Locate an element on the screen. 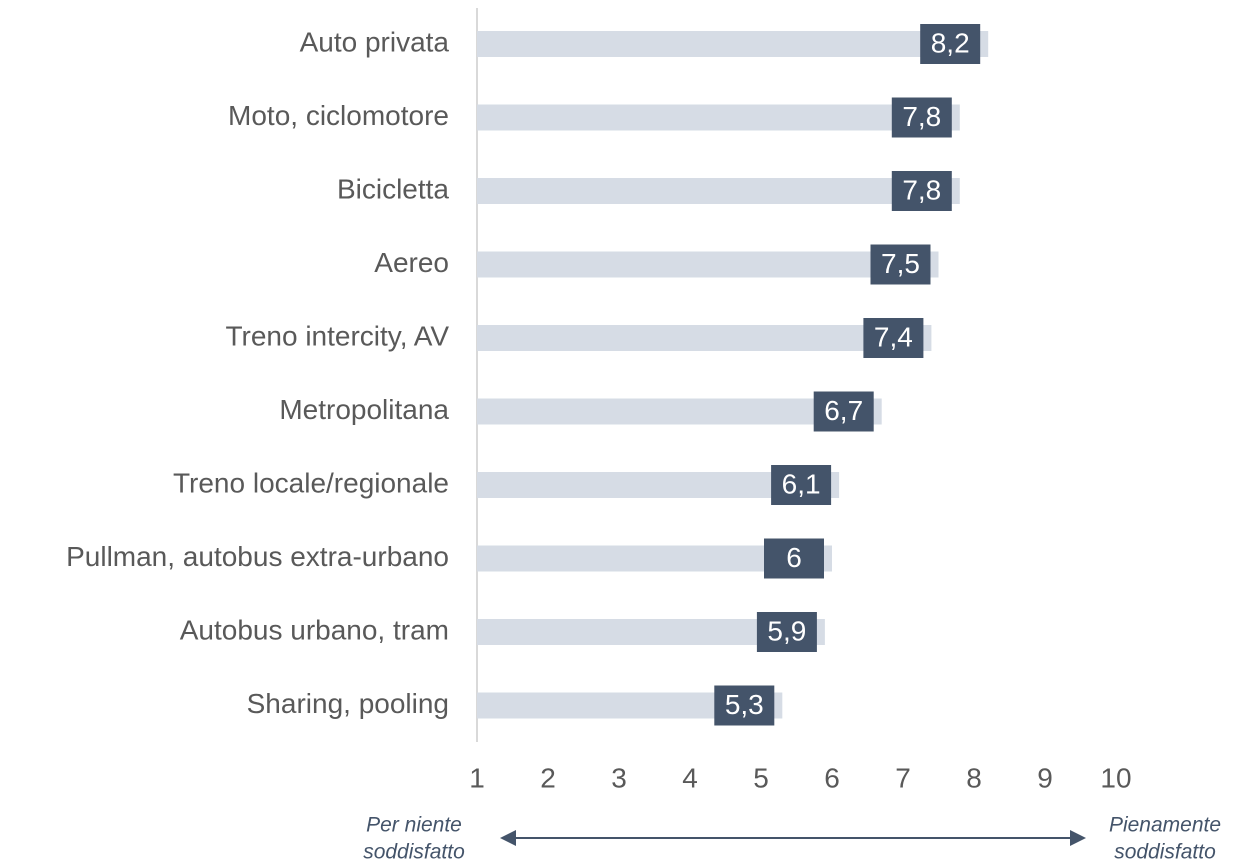 This screenshot has height=865, width=1235. value-label: 6,7 is located at coordinates (843, 410).